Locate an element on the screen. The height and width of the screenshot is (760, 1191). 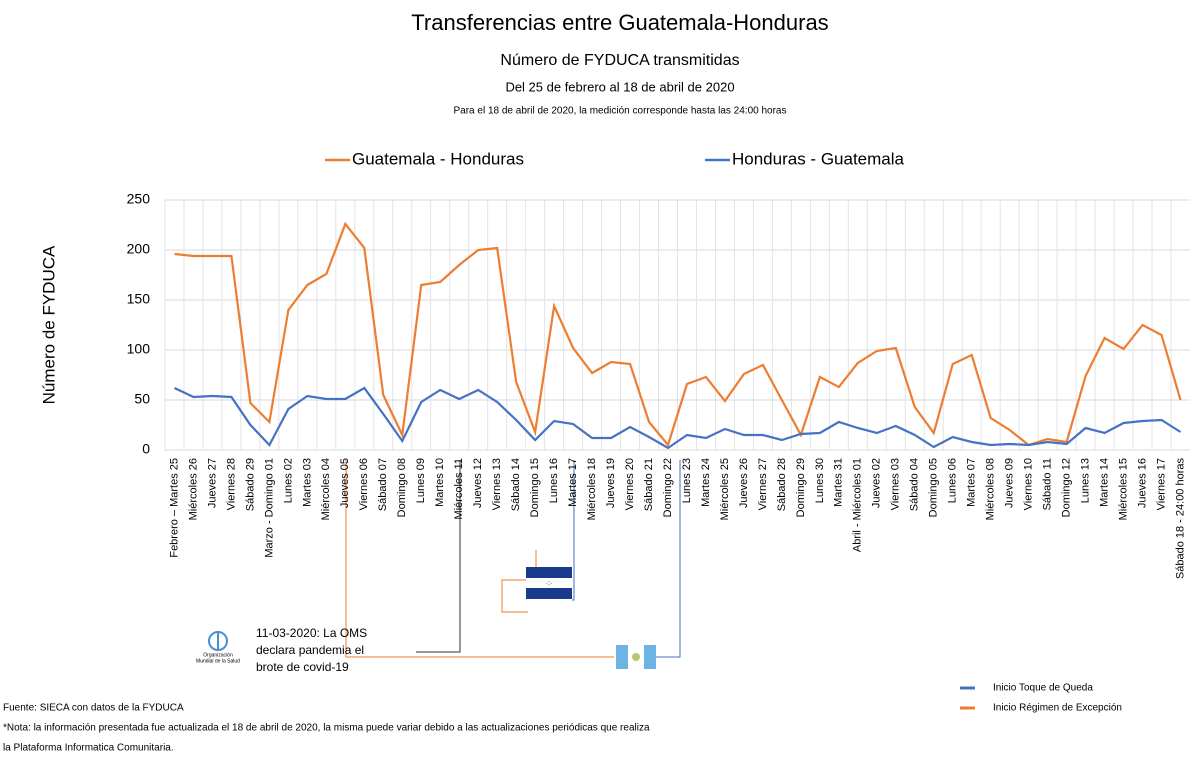
x-tick-label: Sábado 28 is located at coordinates (782, 484).